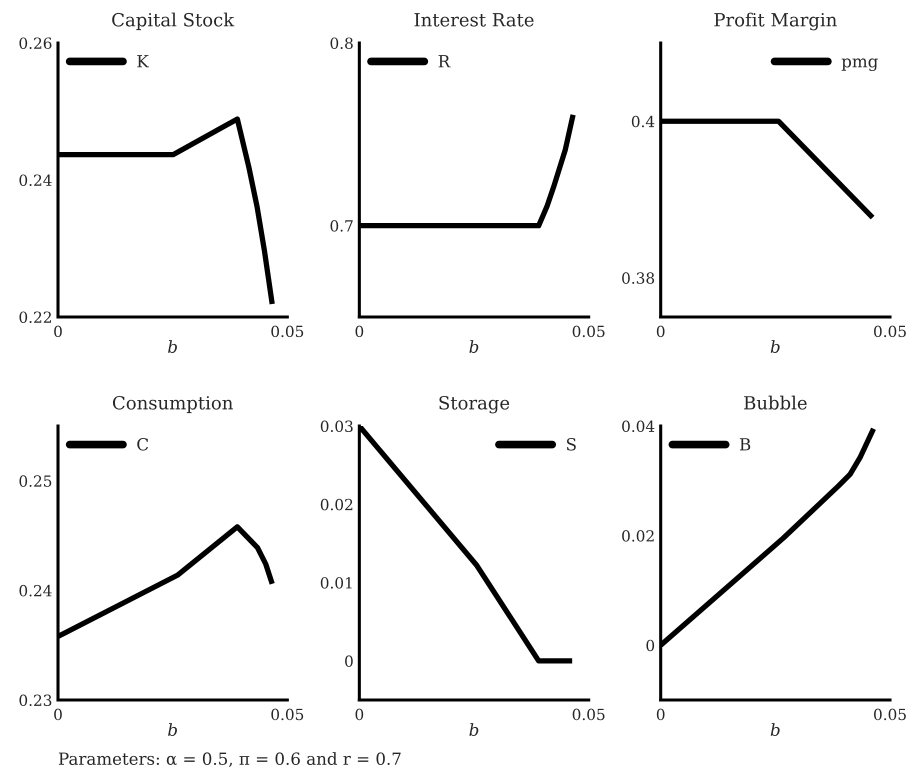 The height and width of the screenshot is (773, 912). I want to click on chart-title: Consumption, so click(172, 405).